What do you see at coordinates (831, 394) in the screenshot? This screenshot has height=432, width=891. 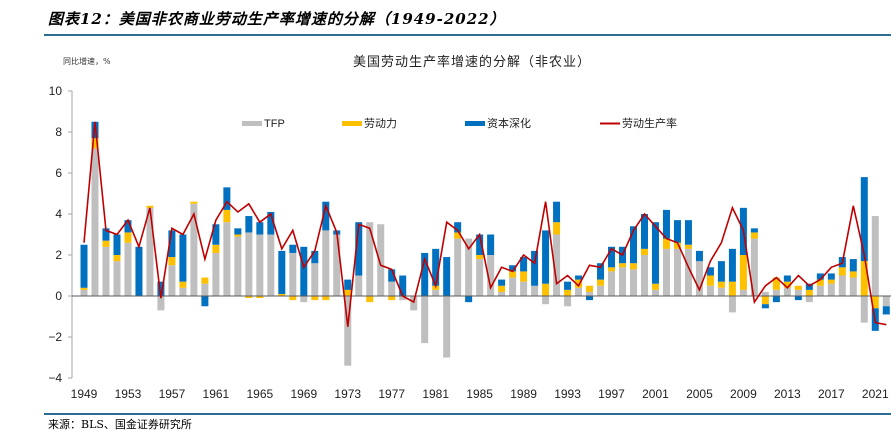 I see `x-tick-label: 2017` at bounding box center [831, 394].